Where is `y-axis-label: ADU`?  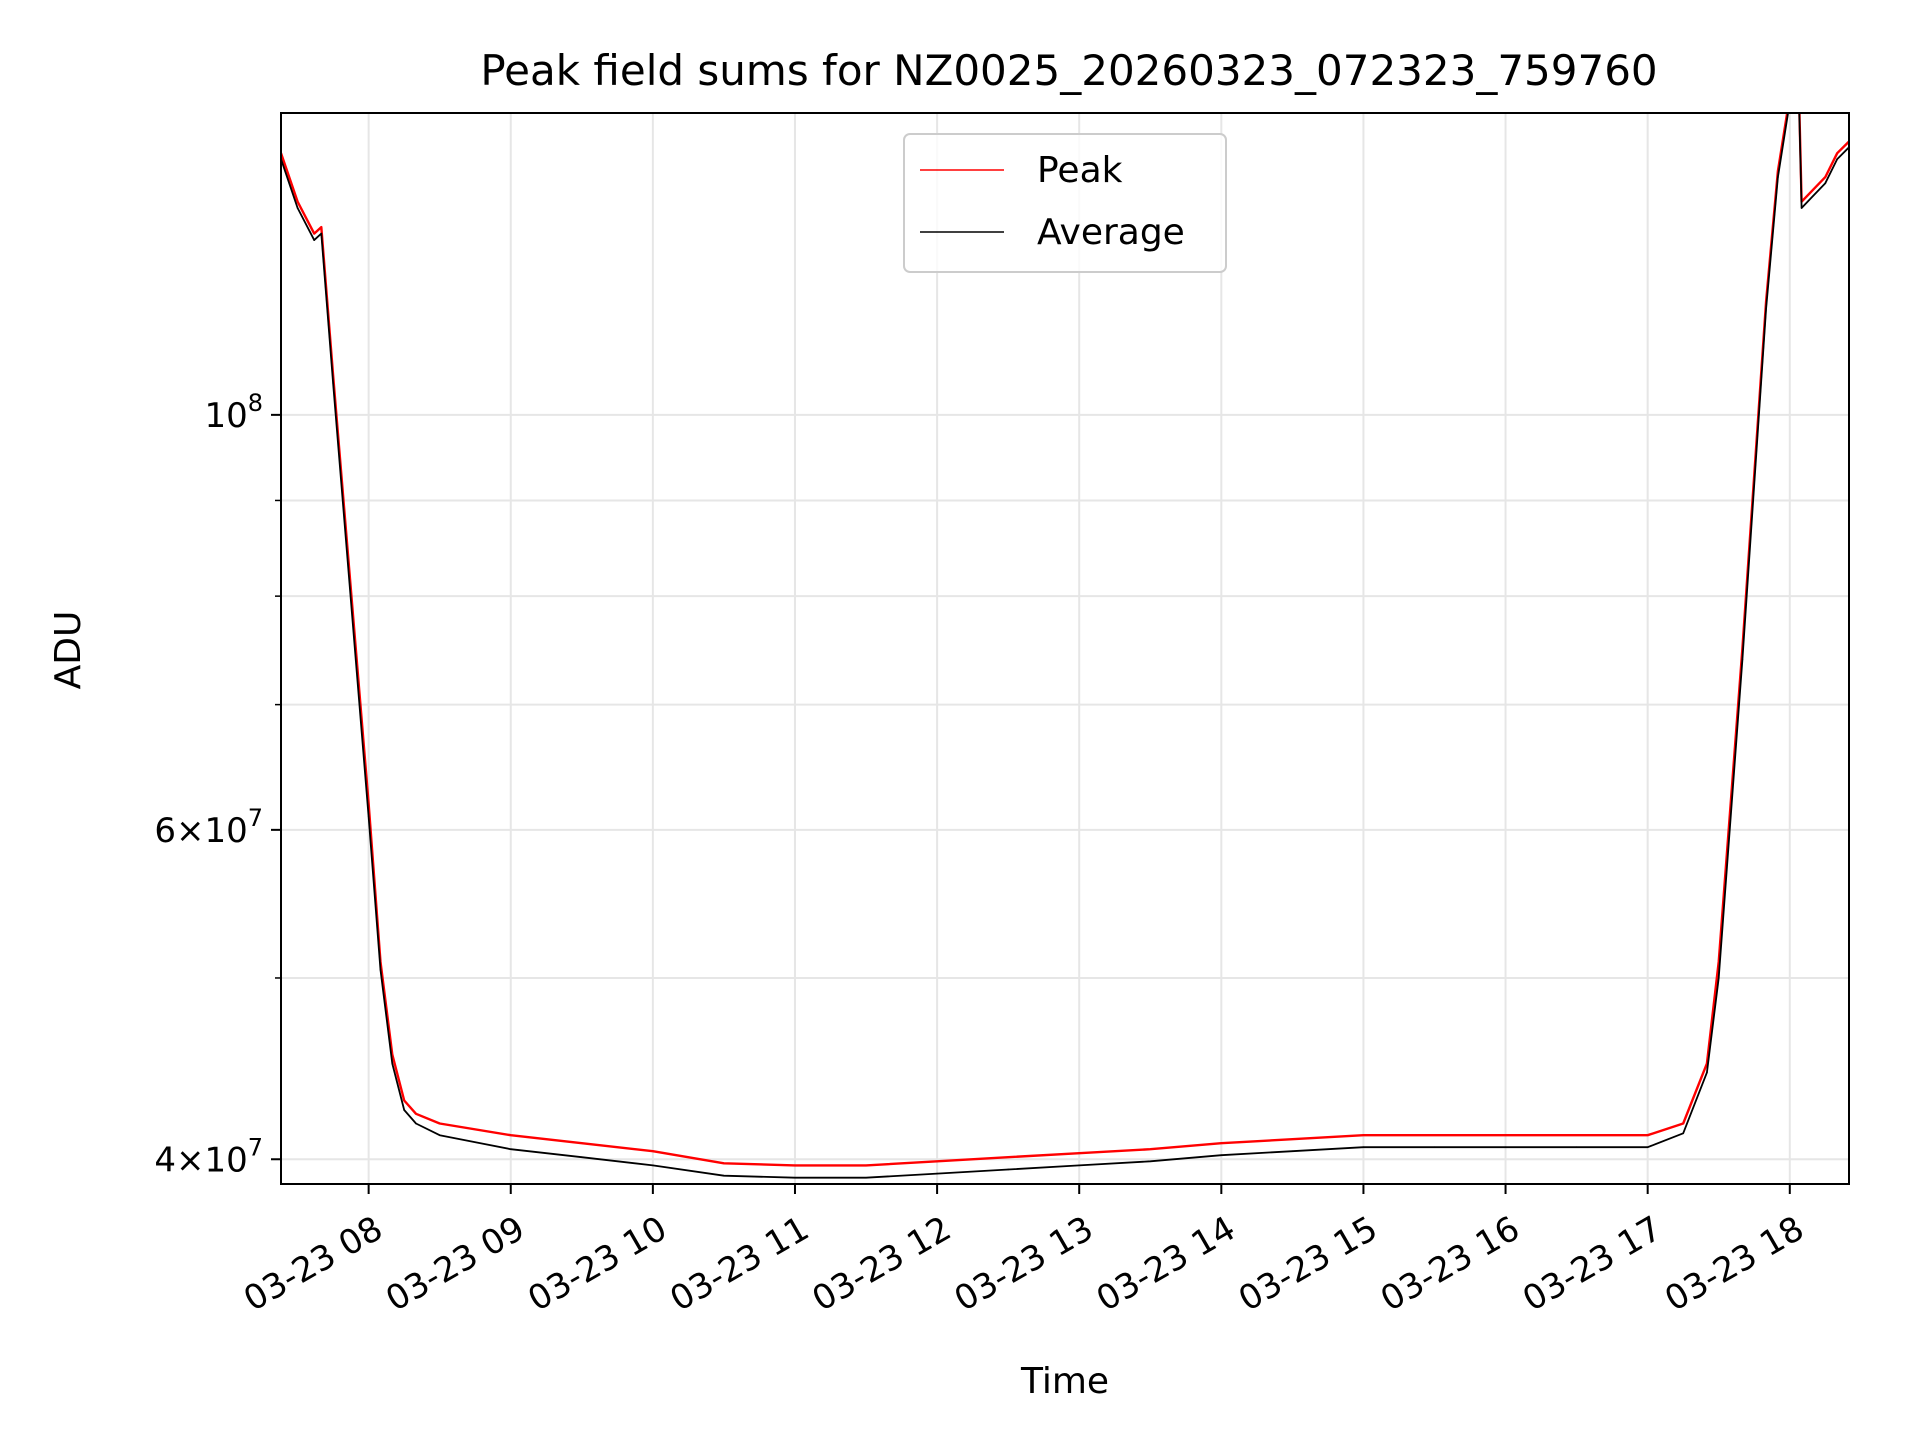
y-axis-label: ADU is located at coordinates (68, 650).